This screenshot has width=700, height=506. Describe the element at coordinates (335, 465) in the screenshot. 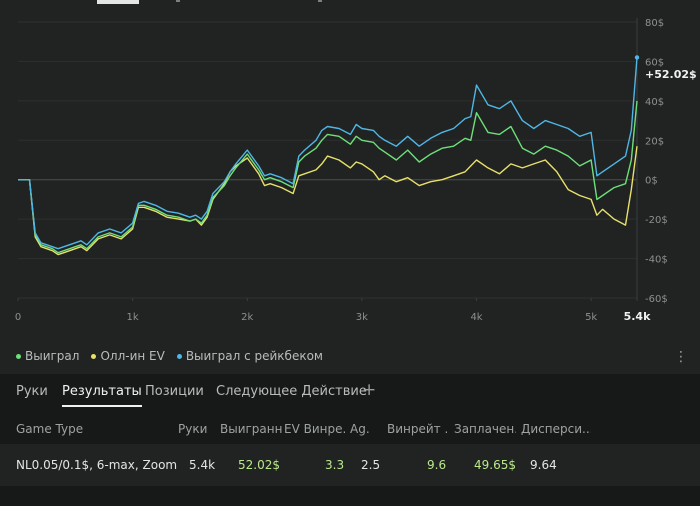

I see `cell-ev-winrate: 3.3` at that location.